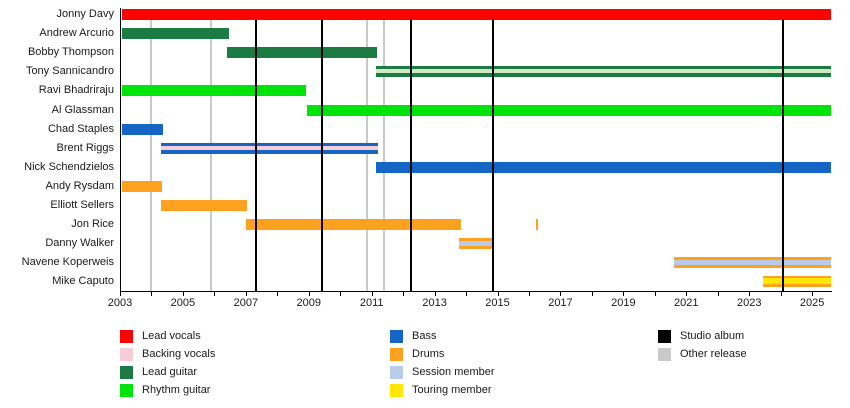 The height and width of the screenshot is (408, 850). What do you see at coordinates (396, 336) in the screenshot?
I see `legend-swatch-bass` at bounding box center [396, 336].